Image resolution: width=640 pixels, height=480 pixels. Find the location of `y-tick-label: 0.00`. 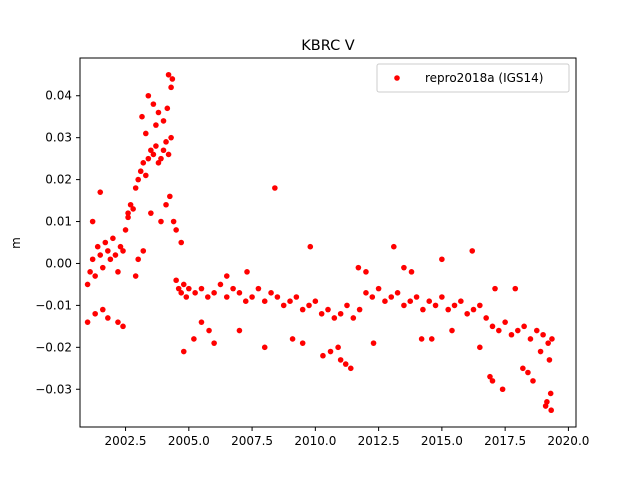

y-tick-label: 0.00 is located at coordinates (58, 263).